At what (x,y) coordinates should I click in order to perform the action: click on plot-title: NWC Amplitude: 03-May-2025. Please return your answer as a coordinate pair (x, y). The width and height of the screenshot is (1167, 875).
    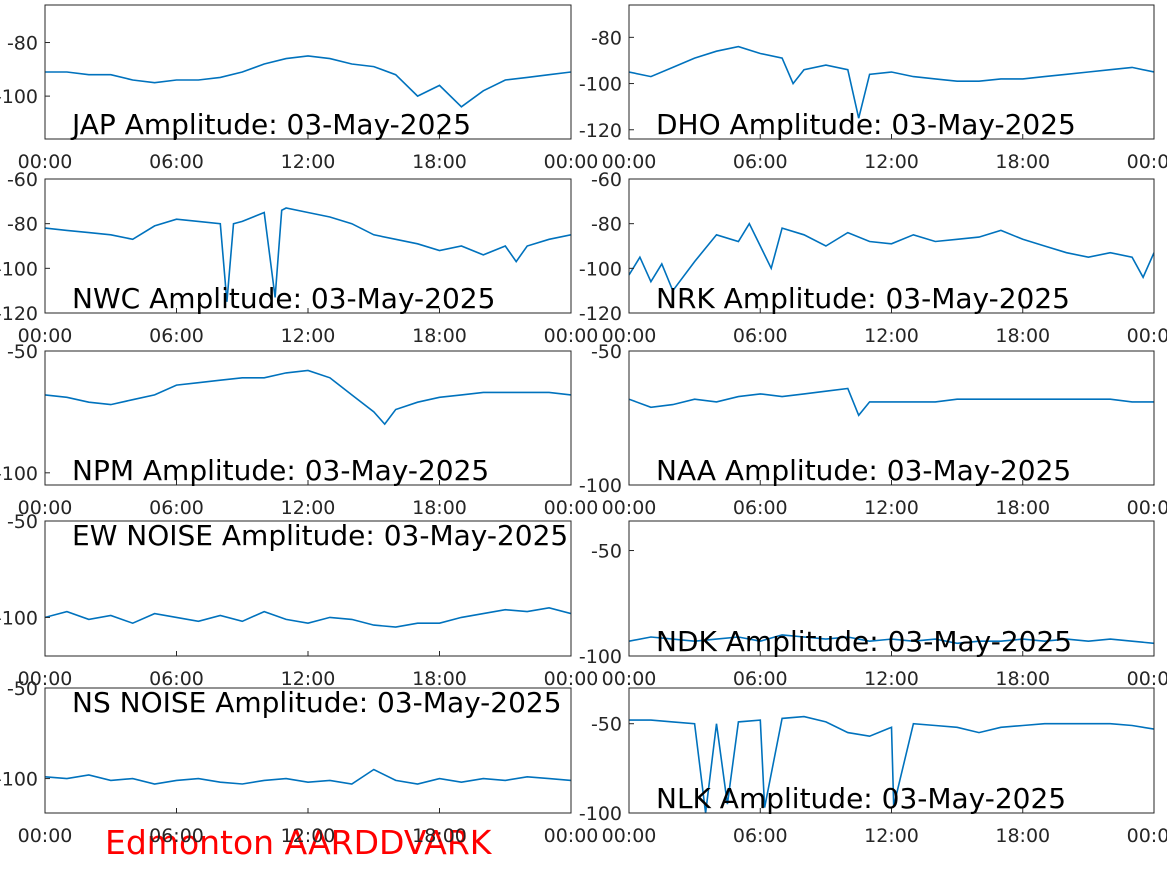
    Looking at the image, I should click on (283, 298).